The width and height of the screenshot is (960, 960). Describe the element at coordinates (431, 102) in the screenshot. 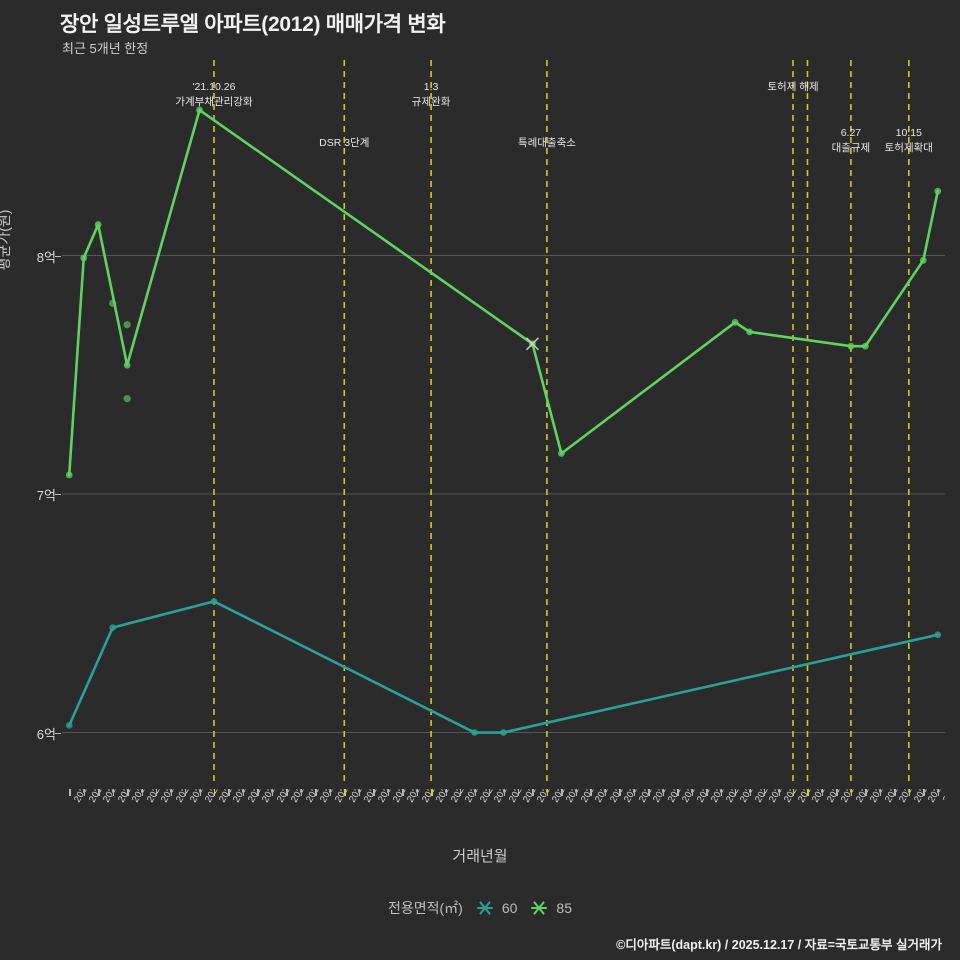

I see `event-label: 규제완화` at that location.